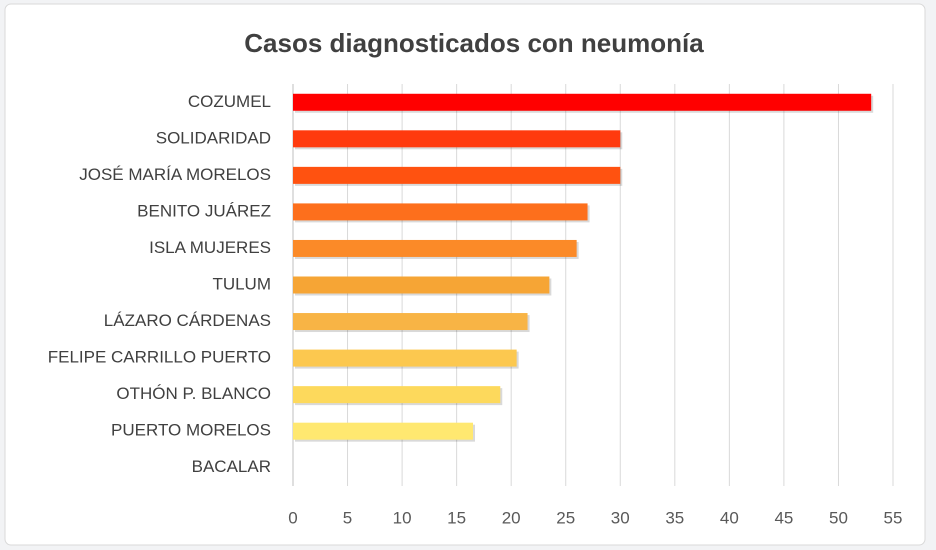 Image resolution: width=936 pixels, height=550 pixels. I want to click on x-tick-label: 35, so click(674, 517).